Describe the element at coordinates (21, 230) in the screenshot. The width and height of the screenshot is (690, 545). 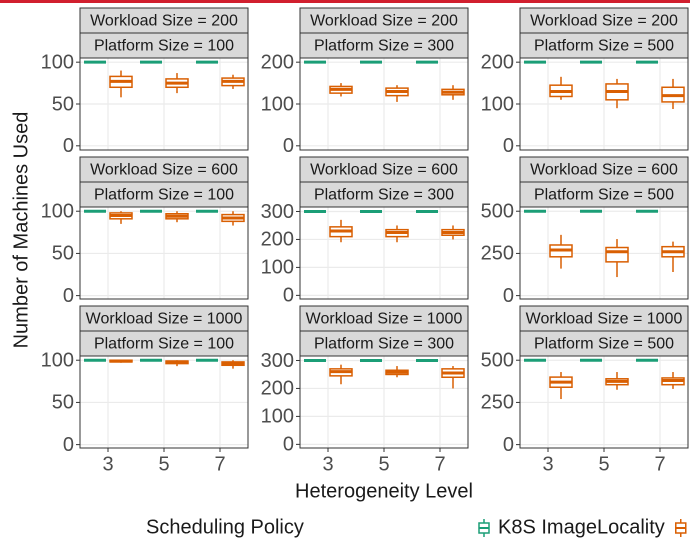
I see `y-axis-title: Number of Machines Used` at that location.